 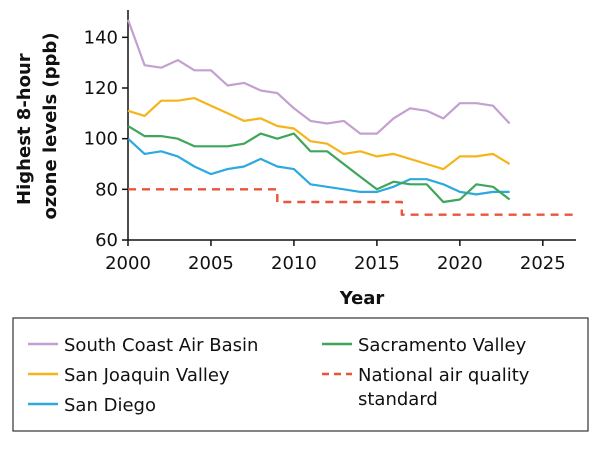 What do you see at coordinates (444, 375) in the screenshot?
I see `legend-label: National air quality` at bounding box center [444, 375].